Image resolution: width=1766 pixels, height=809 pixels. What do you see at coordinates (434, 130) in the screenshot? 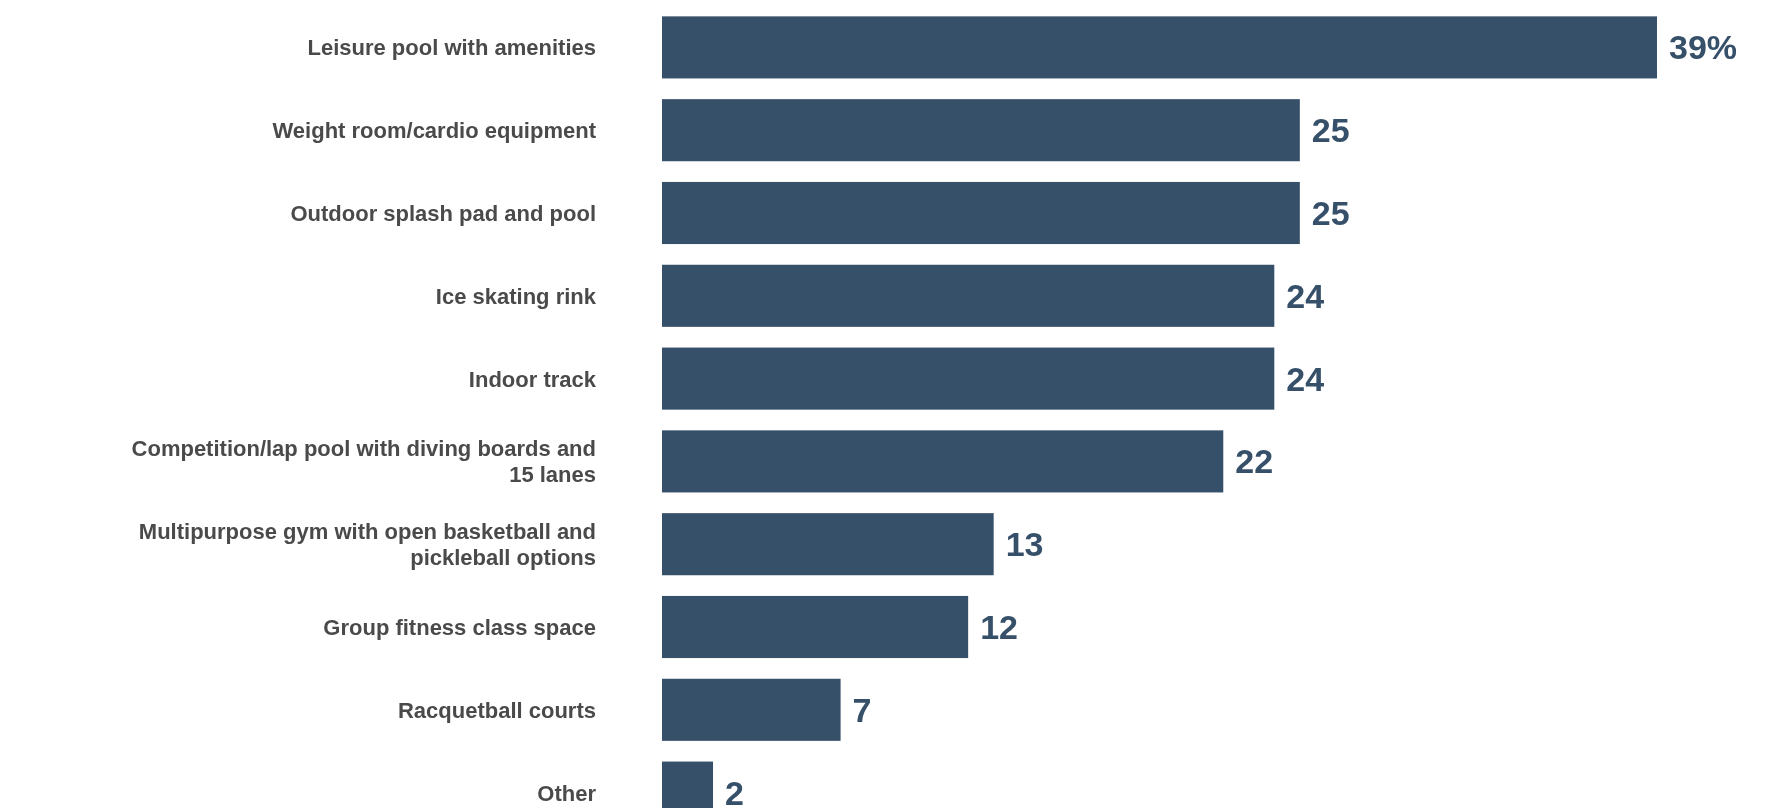
I see `y-tick-label: Weight room/cardio equipment` at bounding box center [434, 130].